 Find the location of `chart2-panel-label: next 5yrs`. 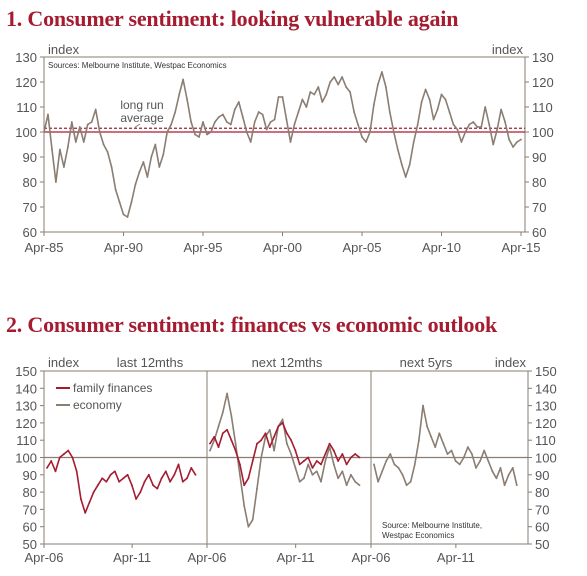

chart2-panel-label: next 5yrs is located at coordinates (426, 362).